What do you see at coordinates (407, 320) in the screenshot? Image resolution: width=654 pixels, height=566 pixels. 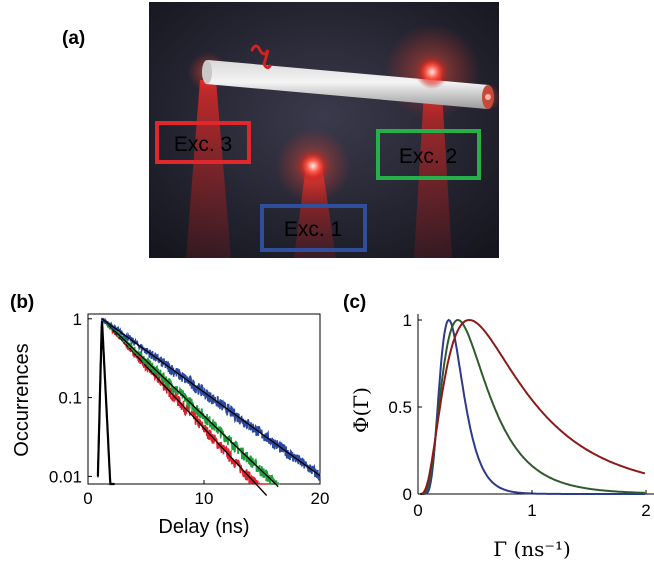 I see `chart-c-ytick-label: 1` at bounding box center [407, 320].